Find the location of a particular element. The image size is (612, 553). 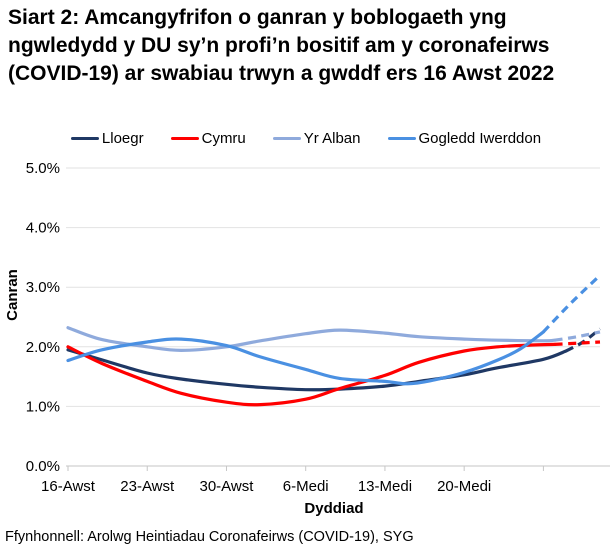

x-tick-label: 23-Awst is located at coordinates (147, 486).